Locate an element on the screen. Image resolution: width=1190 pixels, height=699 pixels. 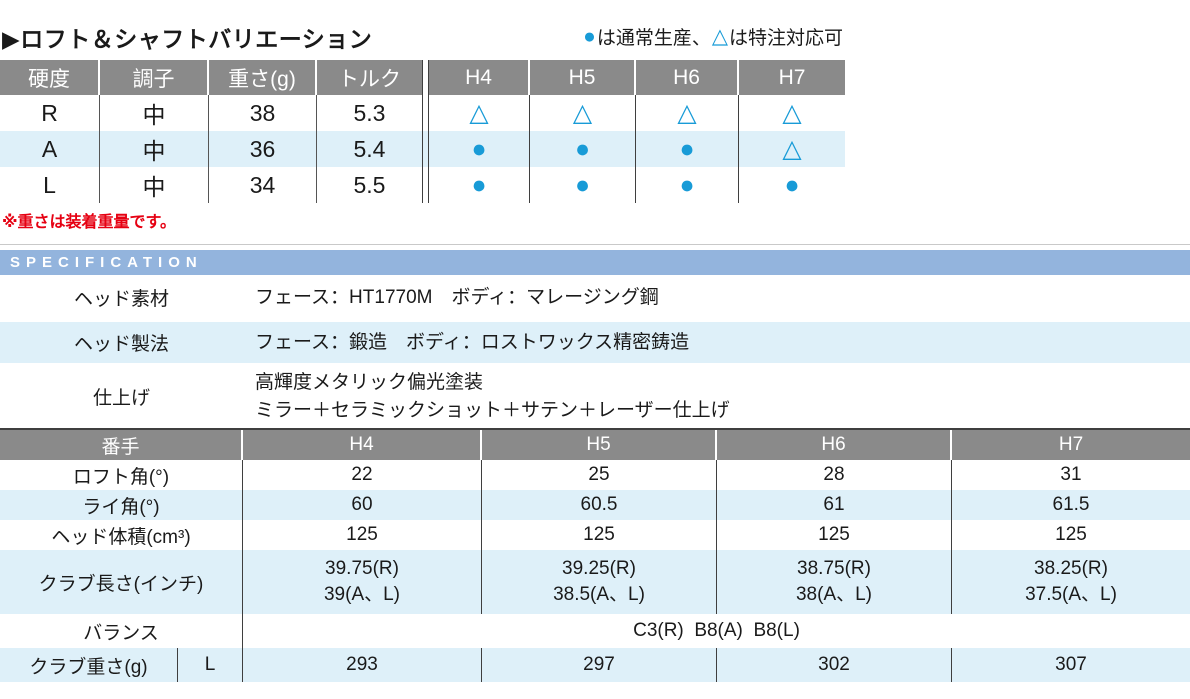
top-bar: ▶ロフト＆シャフトバリエーション ● は通常生産、 △ は特注対応可 is located at coordinates (422, 38).